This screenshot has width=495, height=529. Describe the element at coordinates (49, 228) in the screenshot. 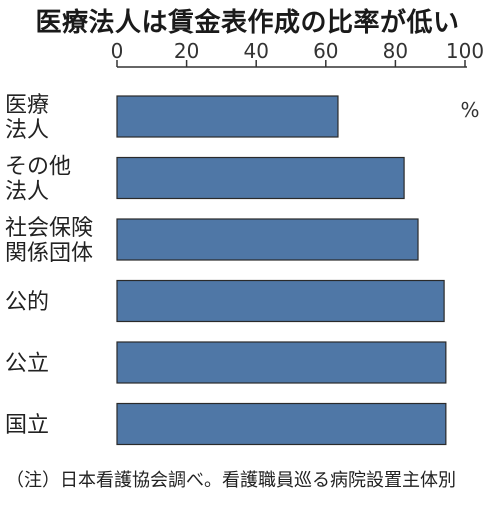

I see `category-label: 社会保険` at that location.